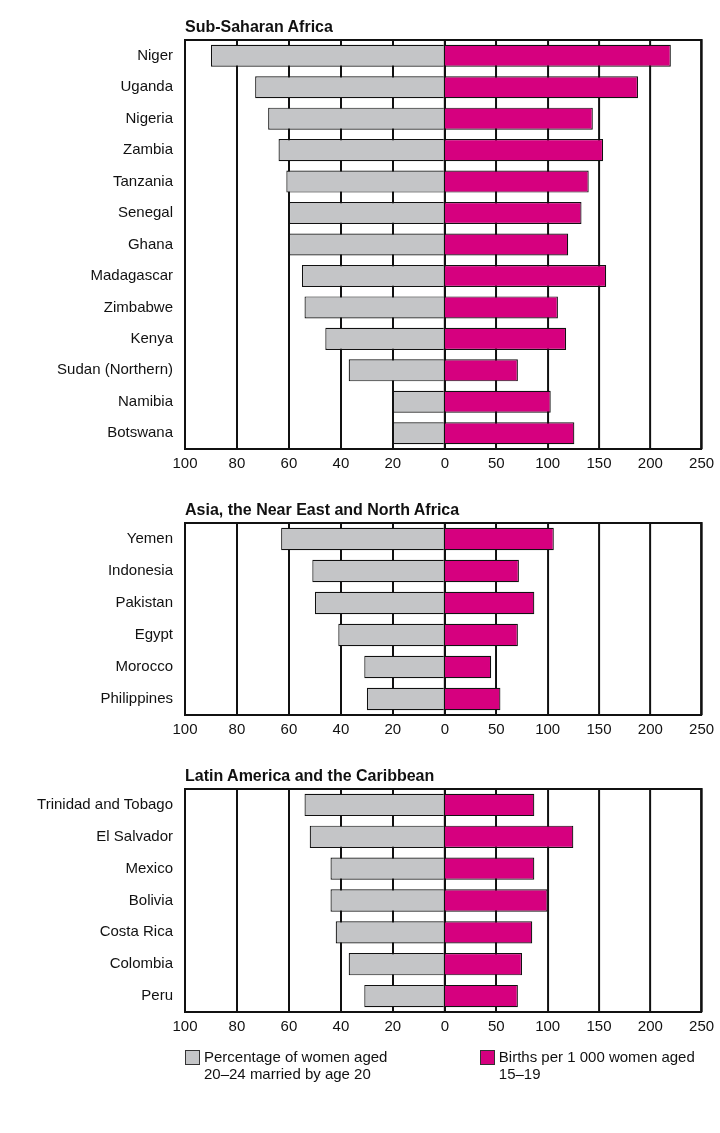 The width and height of the screenshot is (720, 1133). Describe the element at coordinates (131, 275) in the screenshot. I see `y-tick-label: Madagascar` at that location.